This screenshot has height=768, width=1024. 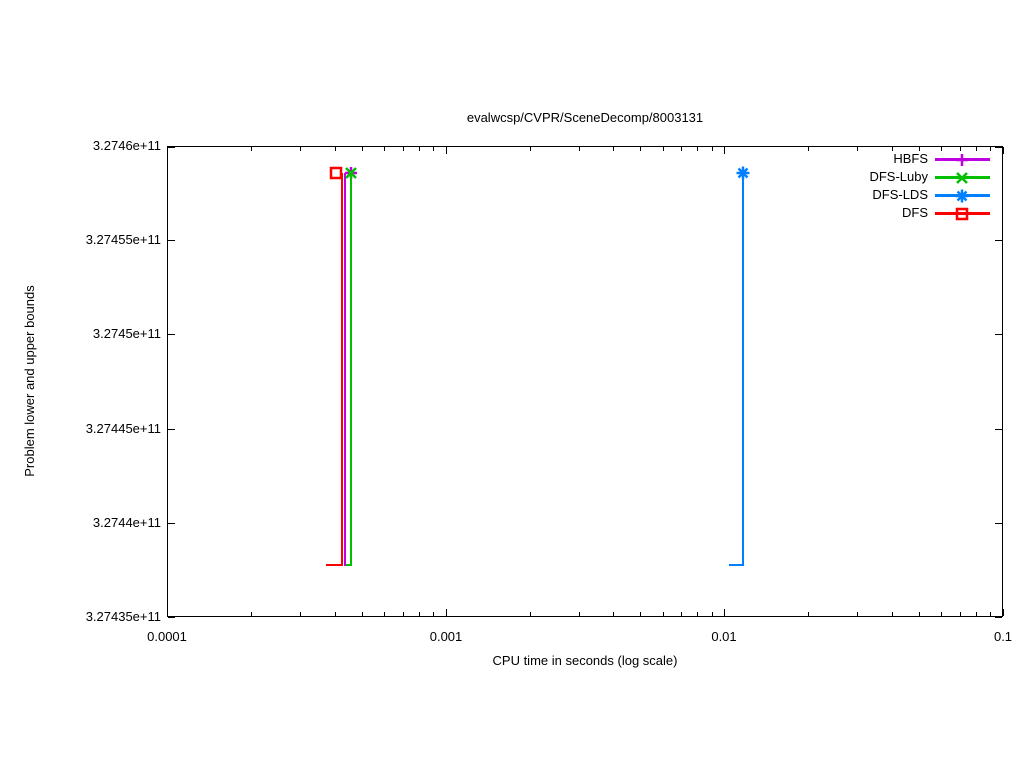 What do you see at coordinates (348, 565) in the screenshot?
I see `series-lower-bound-leg-dfs-luby` at bounding box center [348, 565].